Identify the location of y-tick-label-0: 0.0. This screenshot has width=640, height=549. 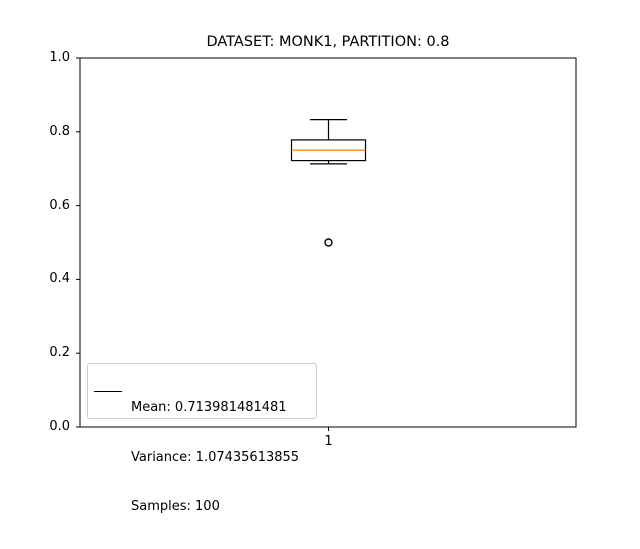
(59, 426).